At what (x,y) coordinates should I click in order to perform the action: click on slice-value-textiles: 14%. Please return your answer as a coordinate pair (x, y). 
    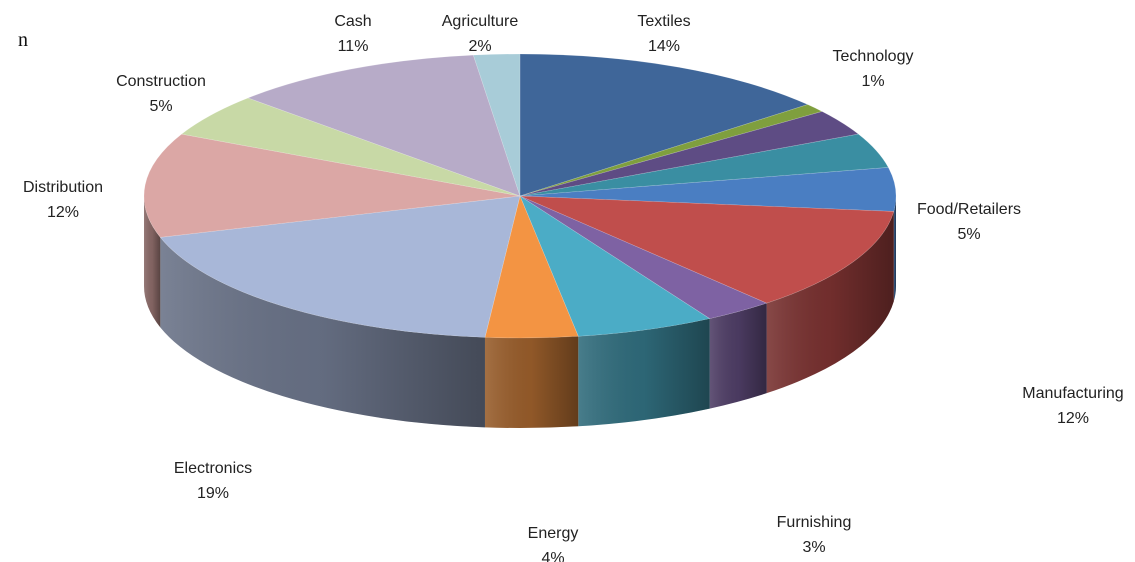
    Looking at the image, I should click on (664, 46).